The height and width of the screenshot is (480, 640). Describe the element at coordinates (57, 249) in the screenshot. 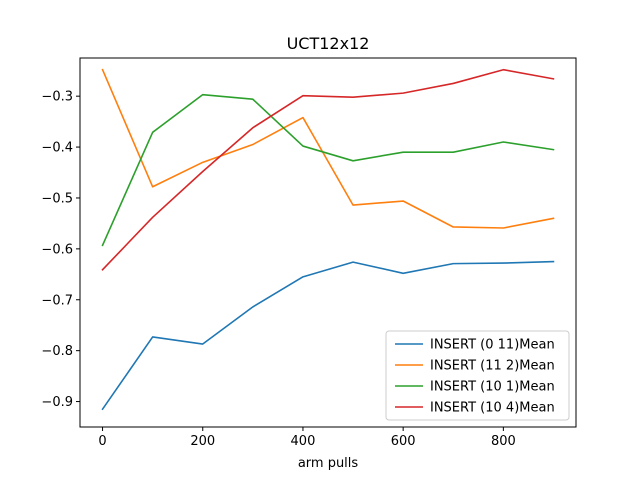

I see `y-tick-label: −0.6` at that location.